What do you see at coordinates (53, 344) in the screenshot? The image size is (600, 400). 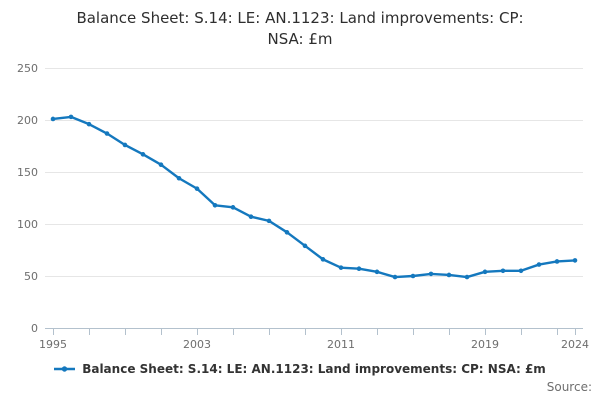 I see `x-tick-label: 1995` at bounding box center [53, 344].